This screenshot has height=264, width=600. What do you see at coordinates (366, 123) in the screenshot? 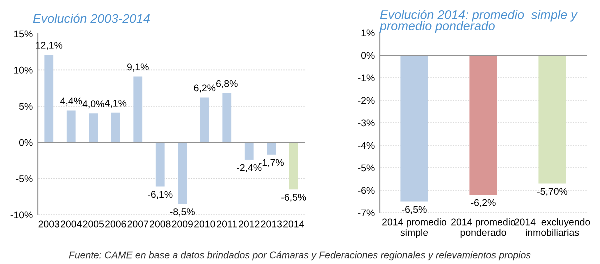
I see `y-tick-label: -3%` at bounding box center [366, 123].